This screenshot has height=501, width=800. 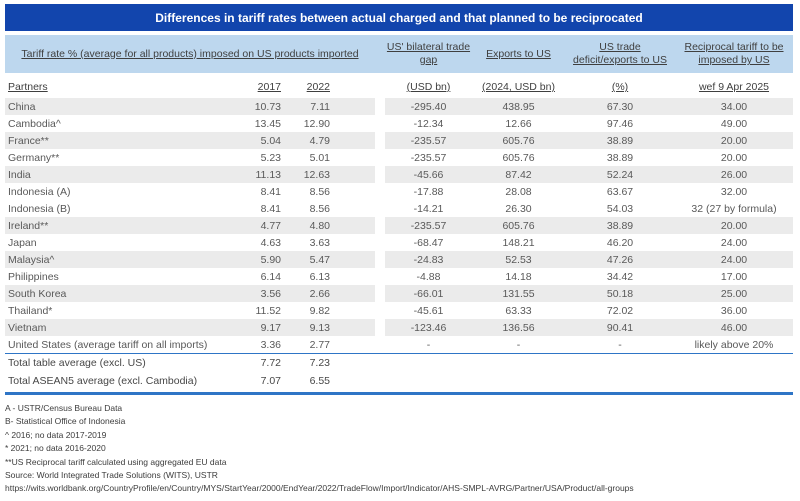 What do you see at coordinates (399, 393) in the screenshot?
I see `table-bottom-rule` at bounding box center [399, 393].